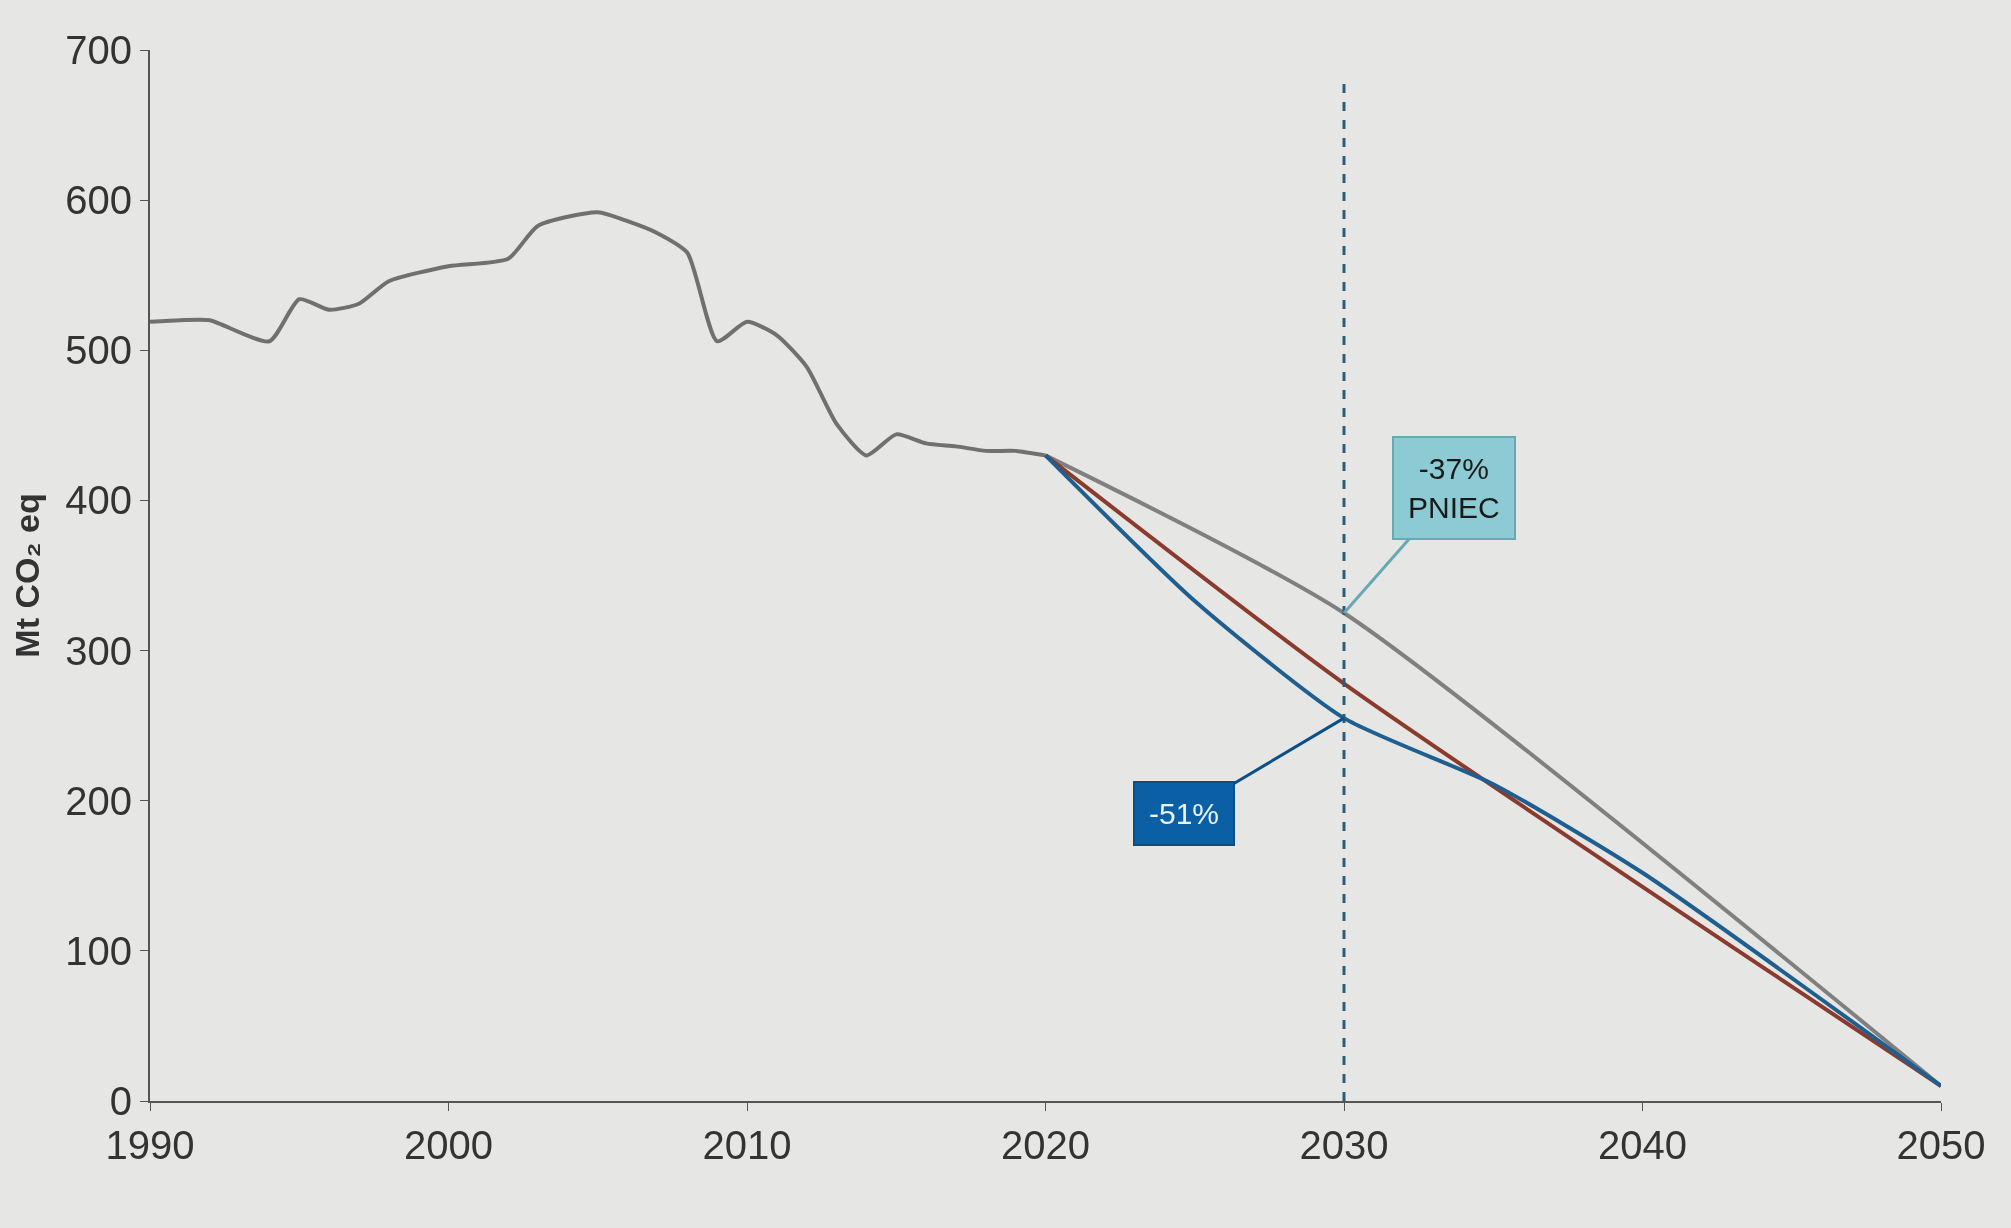 This screenshot has width=2011, height=1228. What do you see at coordinates (1642, 1145) in the screenshot?
I see `x-tick-label: 2040` at bounding box center [1642, 1145].